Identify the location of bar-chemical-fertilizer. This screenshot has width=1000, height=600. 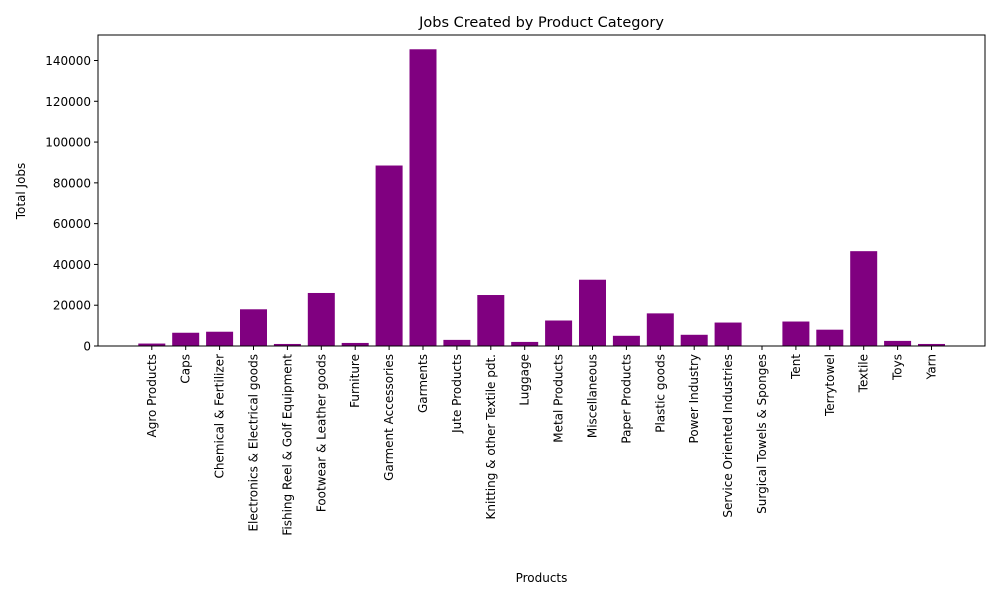
(220, 338).